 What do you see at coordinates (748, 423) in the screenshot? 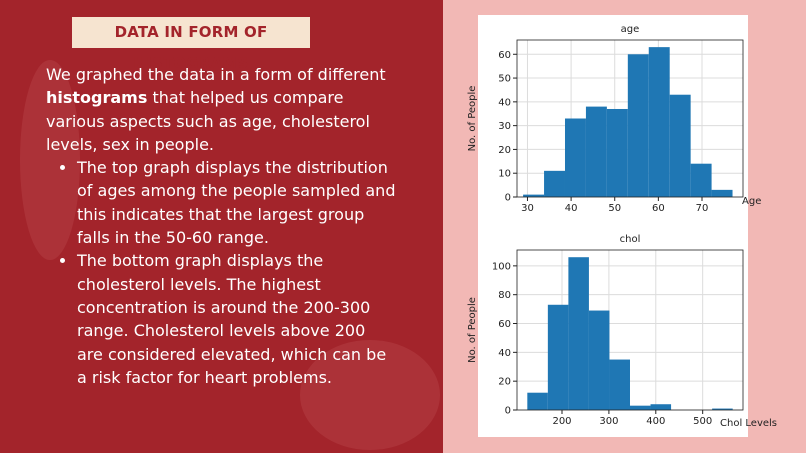
I see `x-axis-label: Chol Levels` at bounding box center [748, 423].